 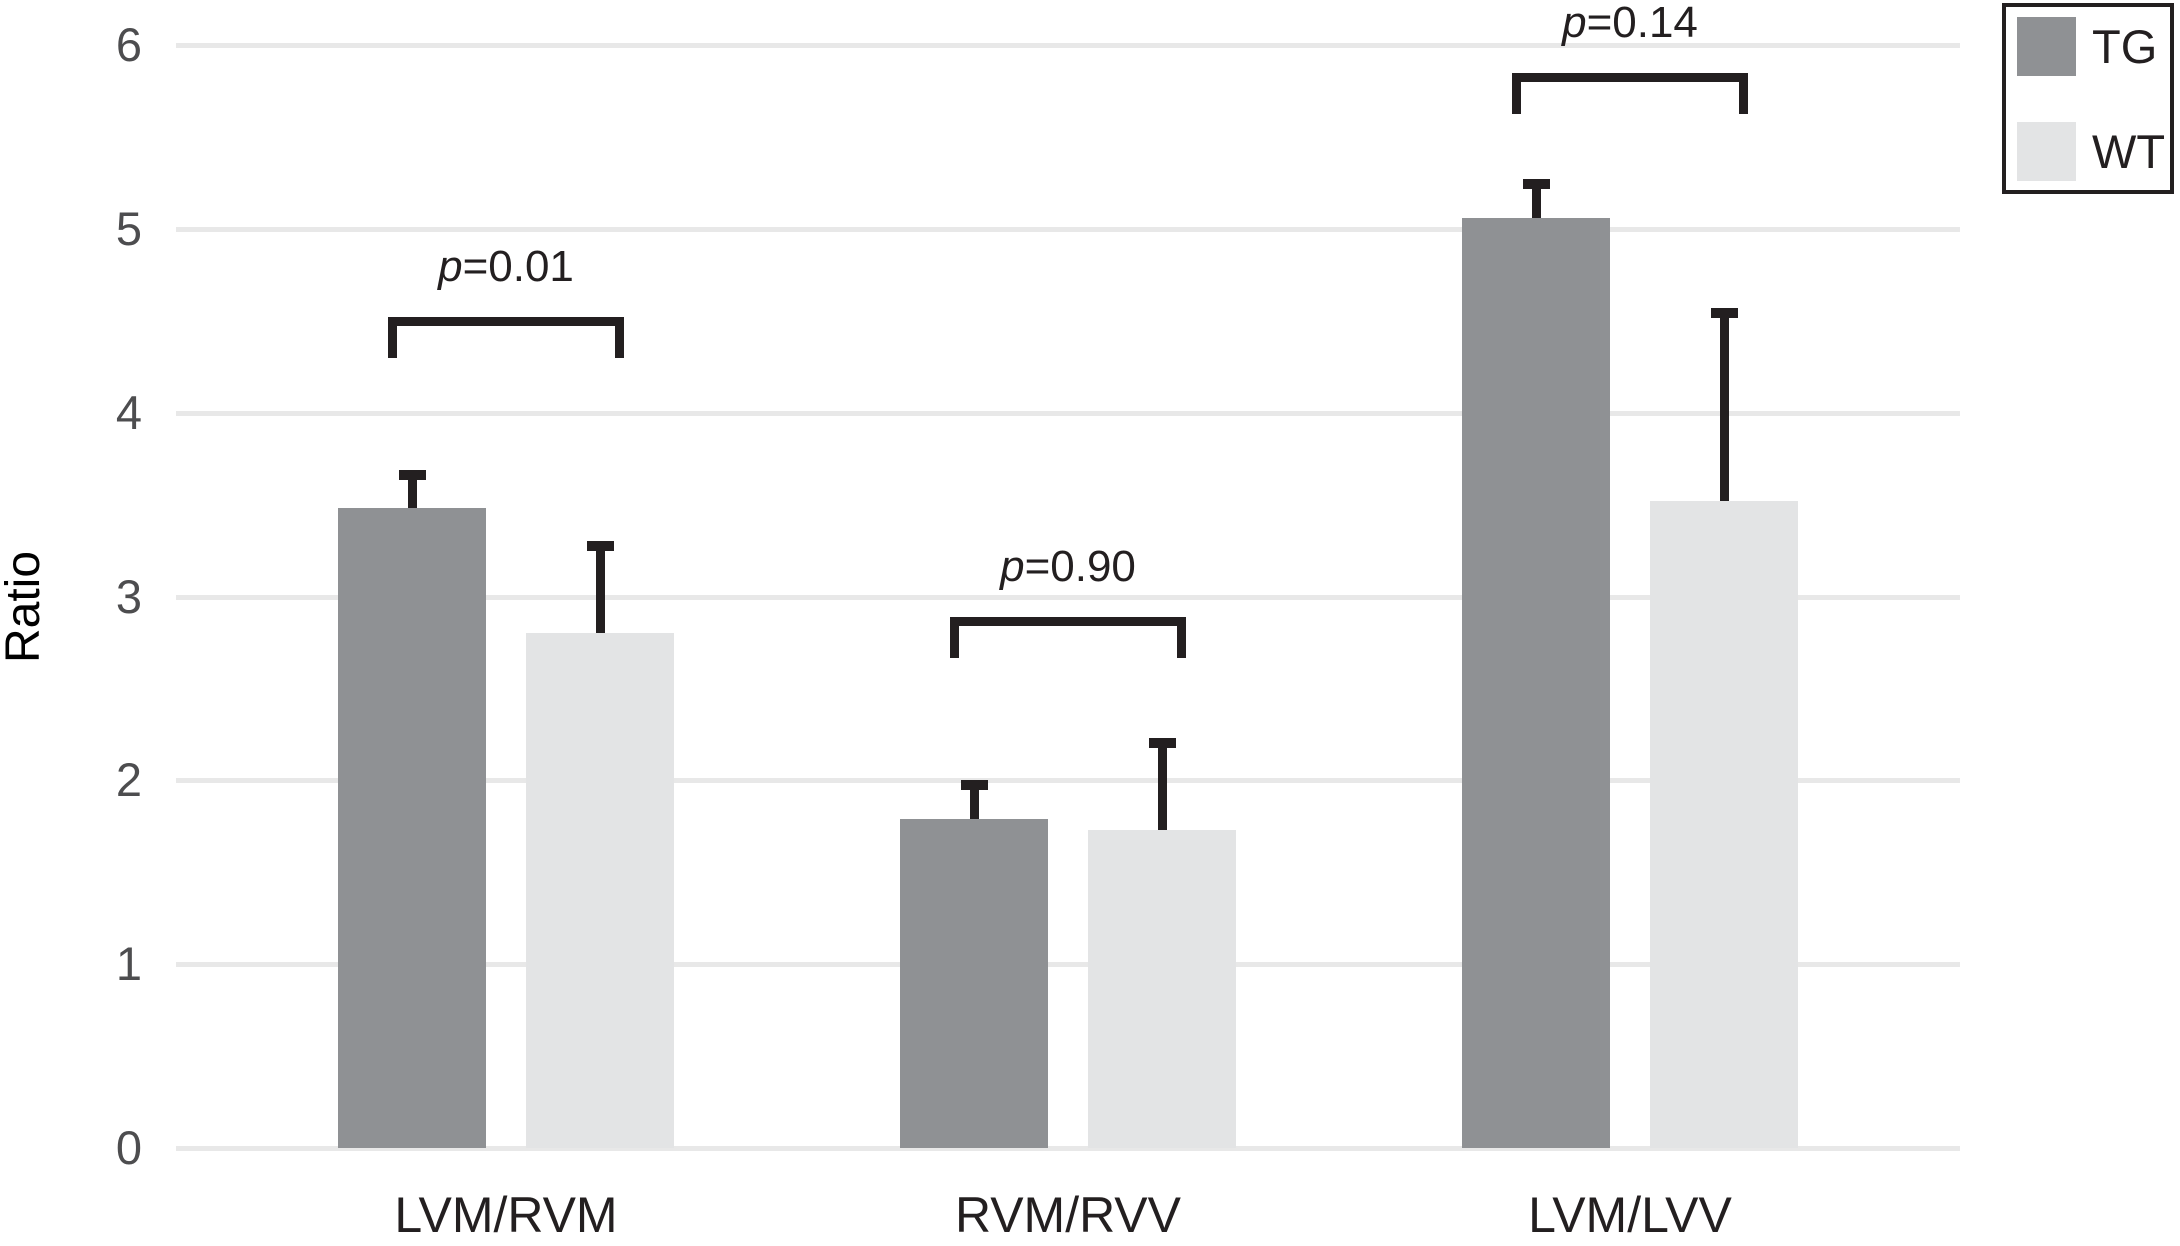 I want to click on bar-tg-lvm-rvm, so click(x=412, y=828).